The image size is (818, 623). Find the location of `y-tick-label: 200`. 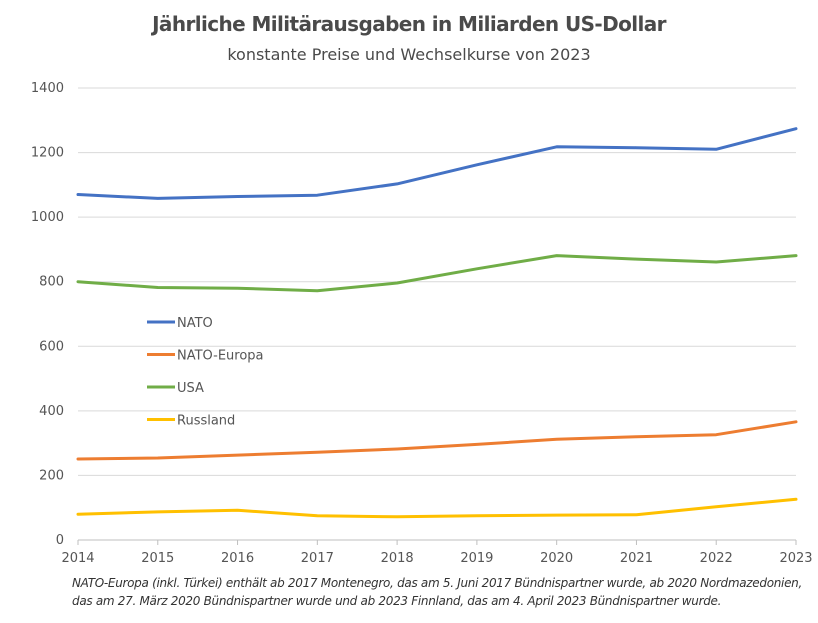

y-tick-label: 200 is located at coordinates (51, 475).